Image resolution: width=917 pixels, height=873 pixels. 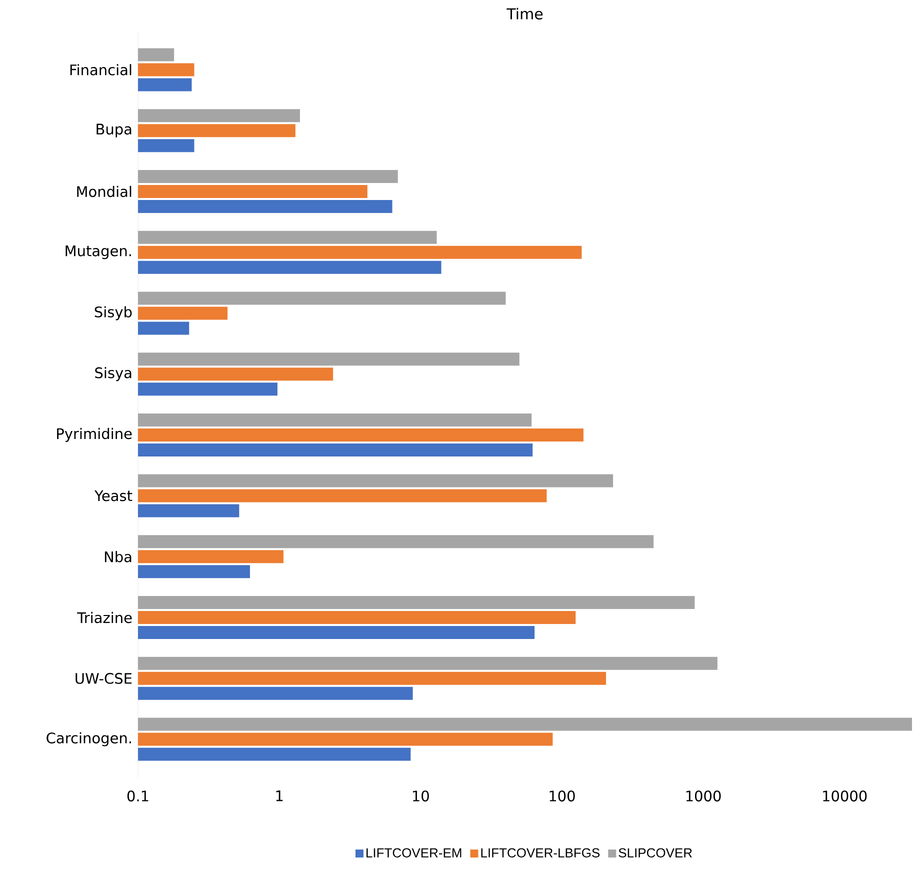 What do you see at coordinates (104, 192) in the screenshot?
I see `y-tick-label: Mondial` at bounding box center [104, 192].